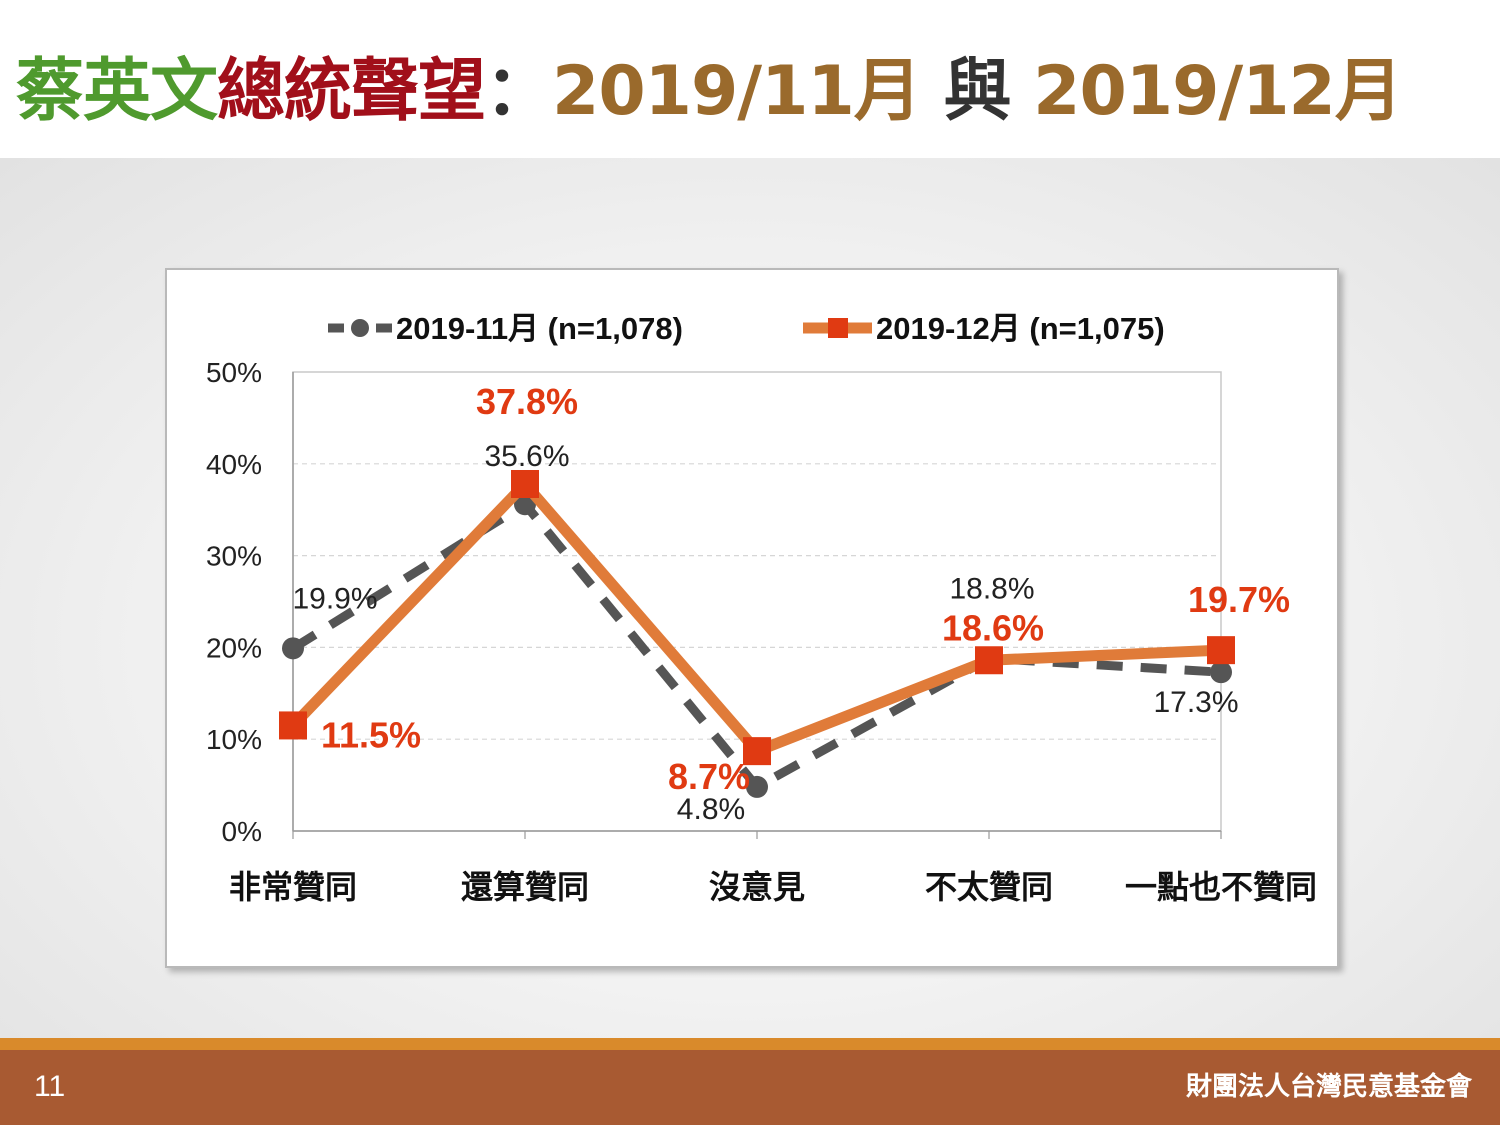 The image size is (1500, 1125). What do you see at coordinates (525, 887) in the screenshot?
I see `x-tick-label: 還算贊同` at bounding box center [525, 887].